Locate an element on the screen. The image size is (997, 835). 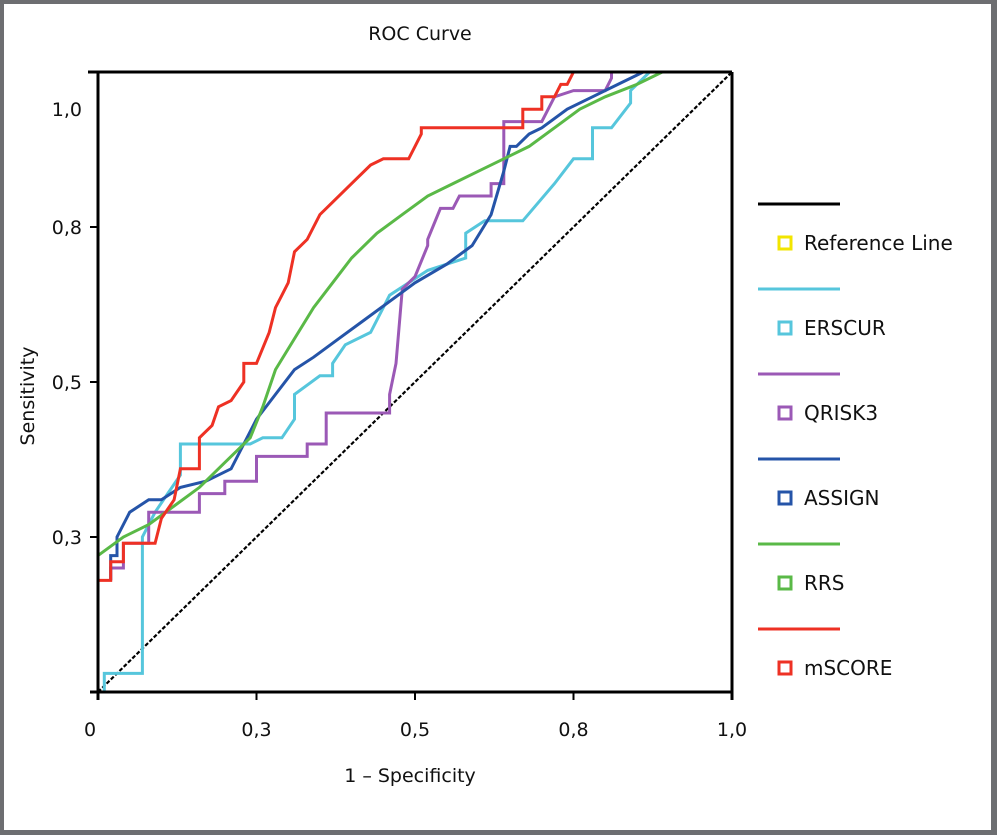
x-tick-label: 0,8 is located at coordinates (573, 730).